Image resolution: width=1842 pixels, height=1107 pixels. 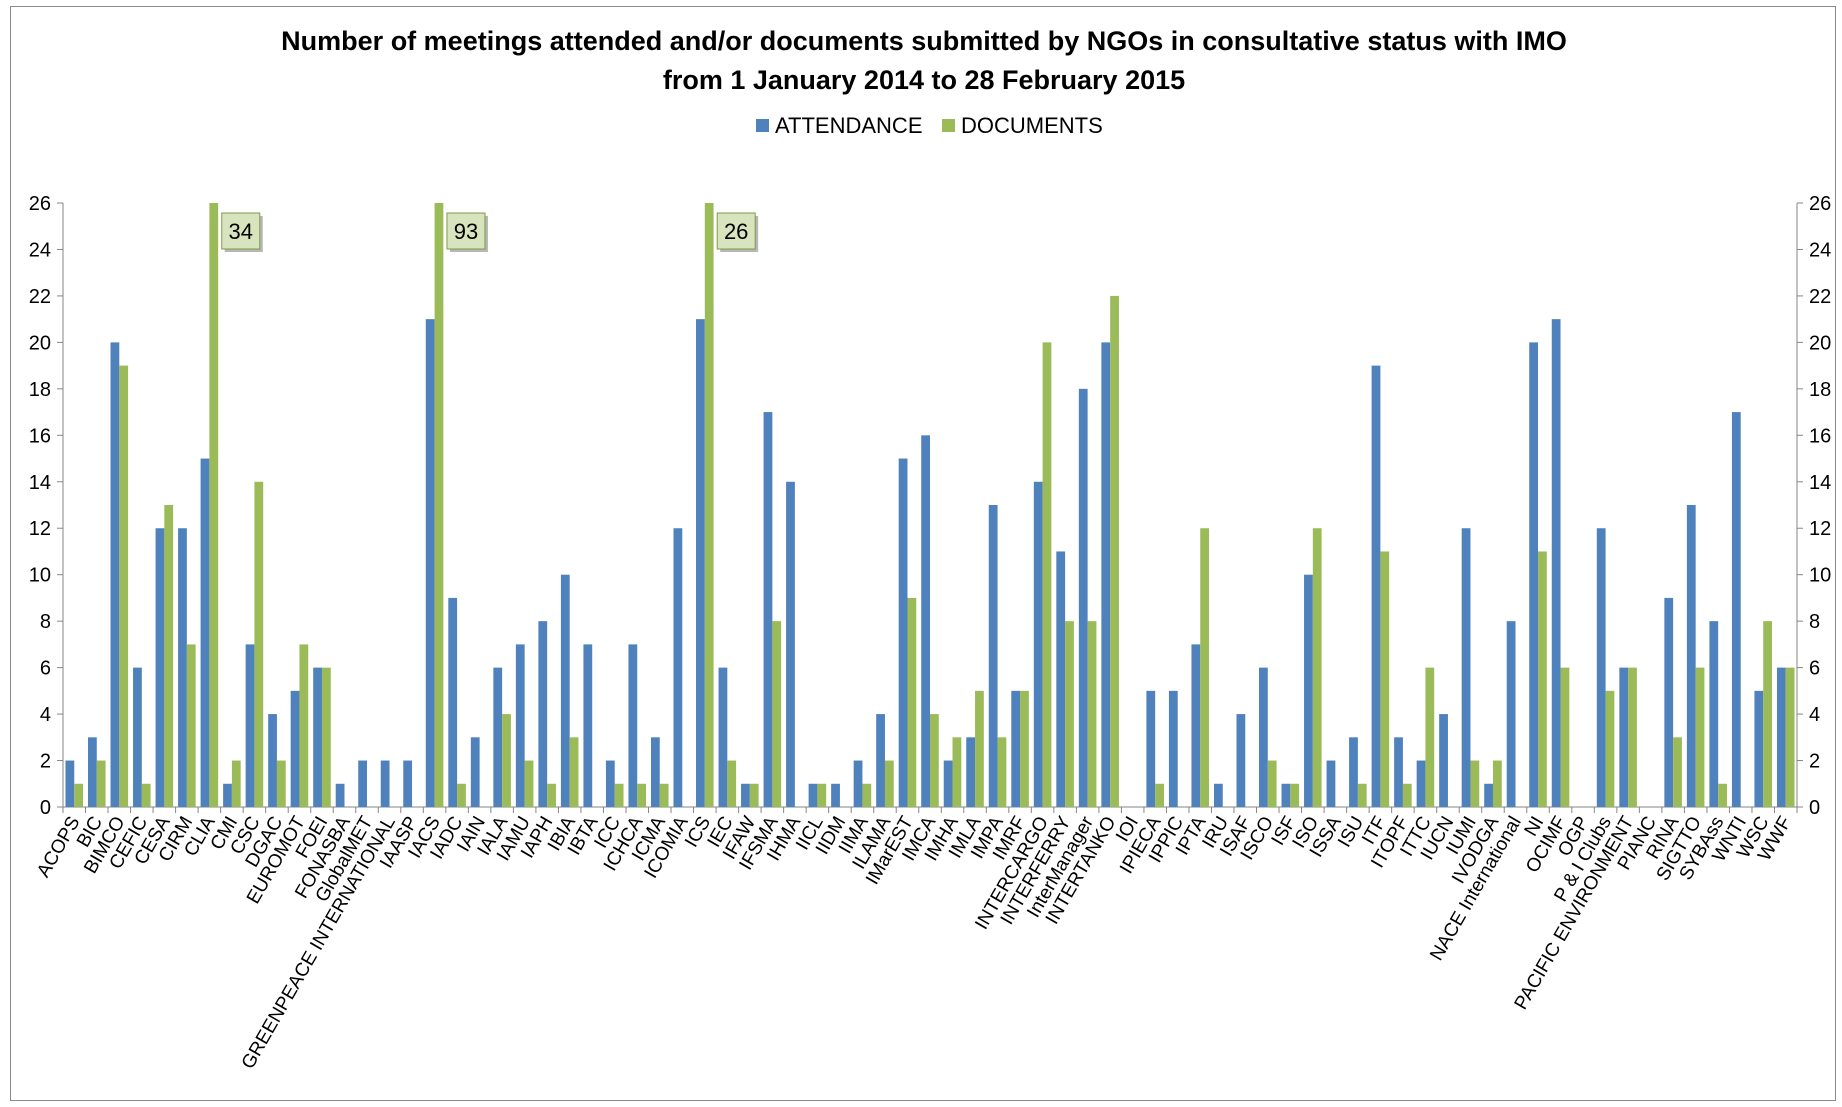 I want to click on bar-attendance-ittc, so click(x=1421, y=783).